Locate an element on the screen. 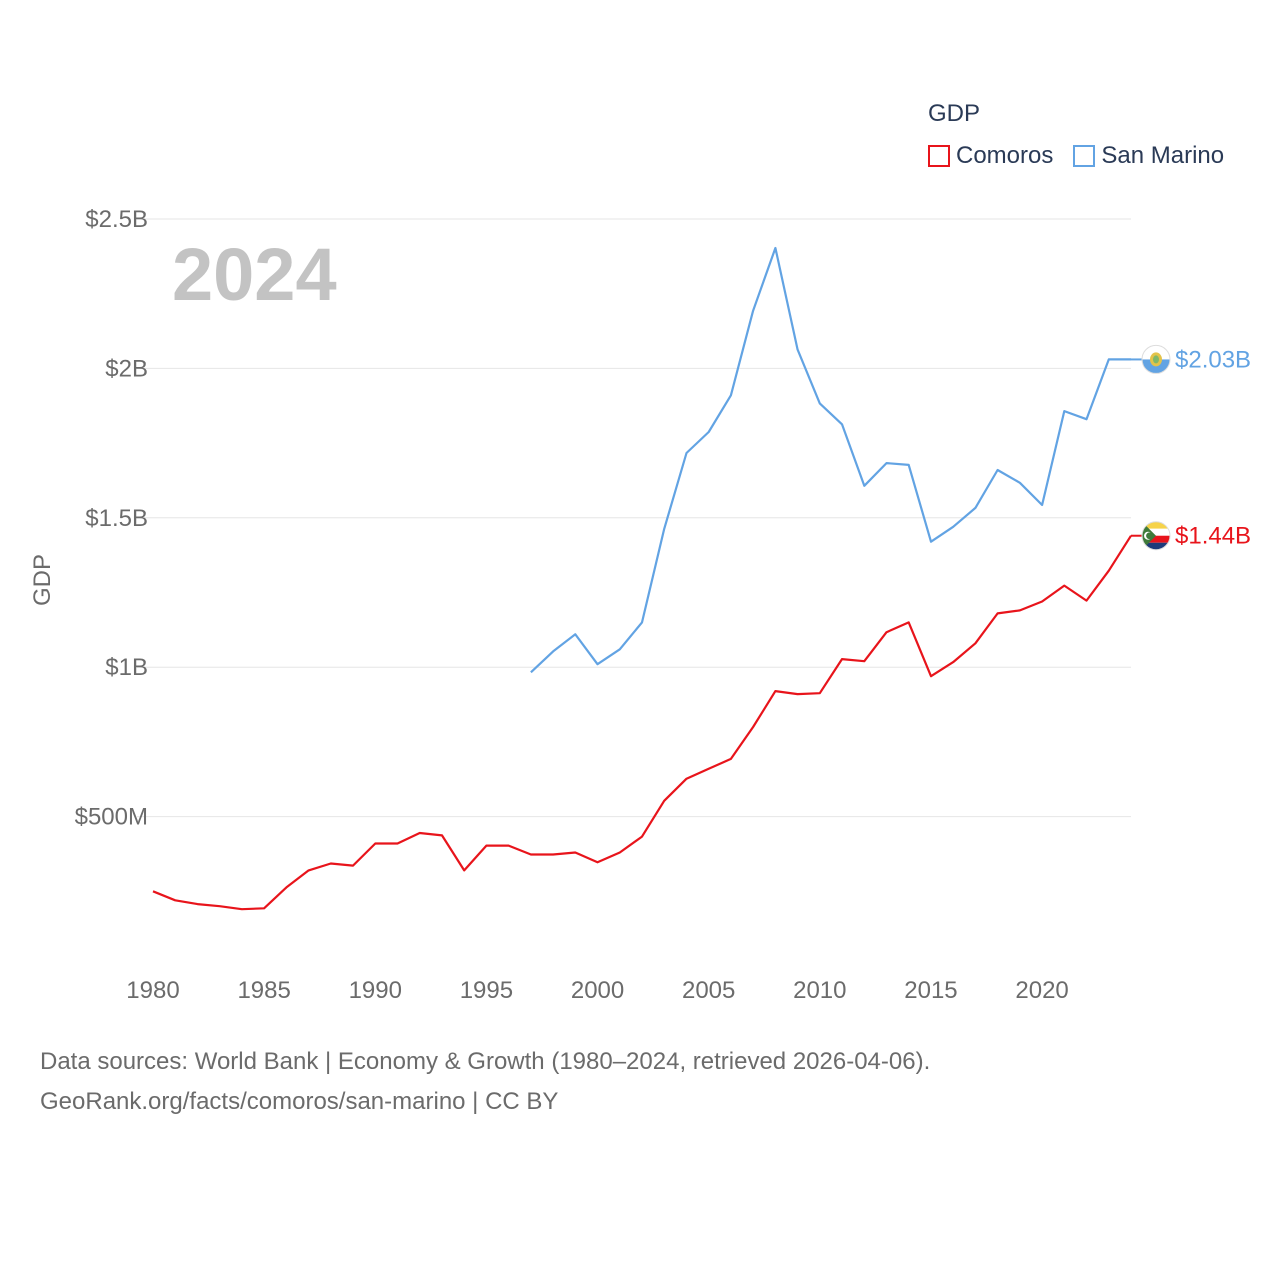  legend-swatch-comoros is located at coordinates (939, 156).